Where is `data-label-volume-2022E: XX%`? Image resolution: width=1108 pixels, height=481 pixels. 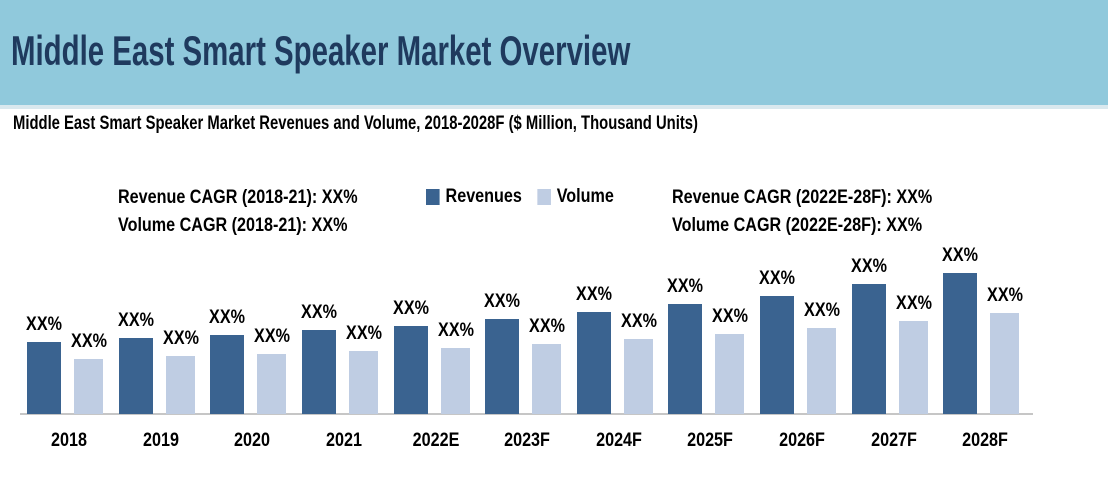 data-label-volume-2022E: XX% is located at coordinates (455, 330).